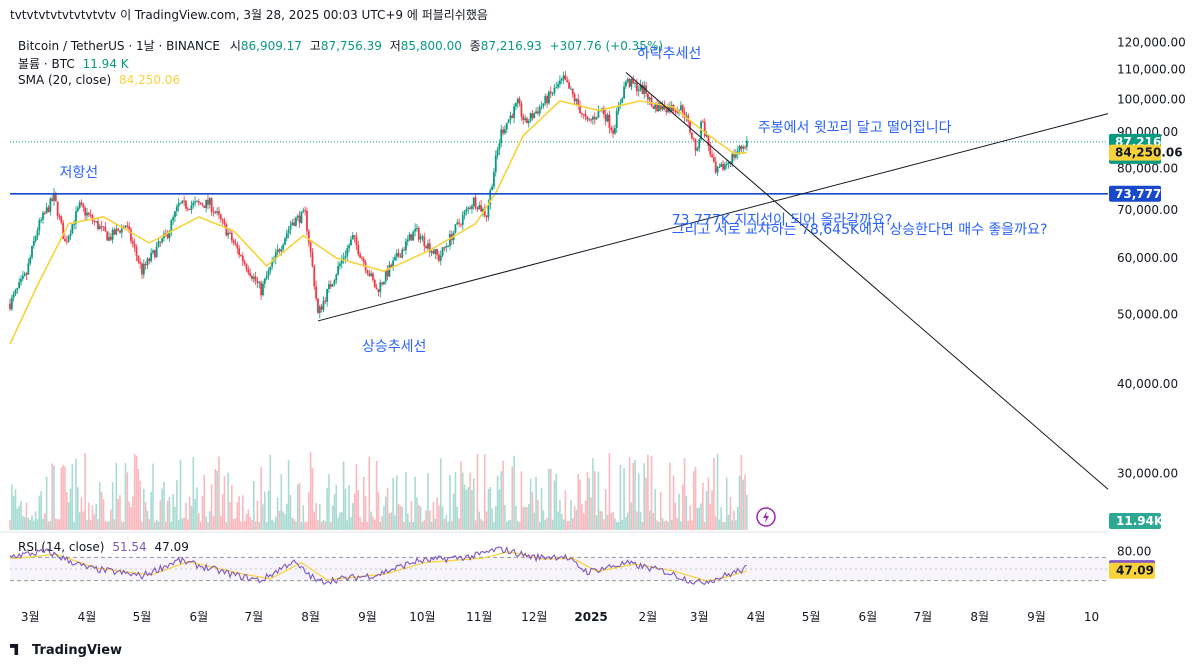  Describe the element at coordinates (979, 617) in the screenshot. I see `x-tick-label: 8월` at that location.